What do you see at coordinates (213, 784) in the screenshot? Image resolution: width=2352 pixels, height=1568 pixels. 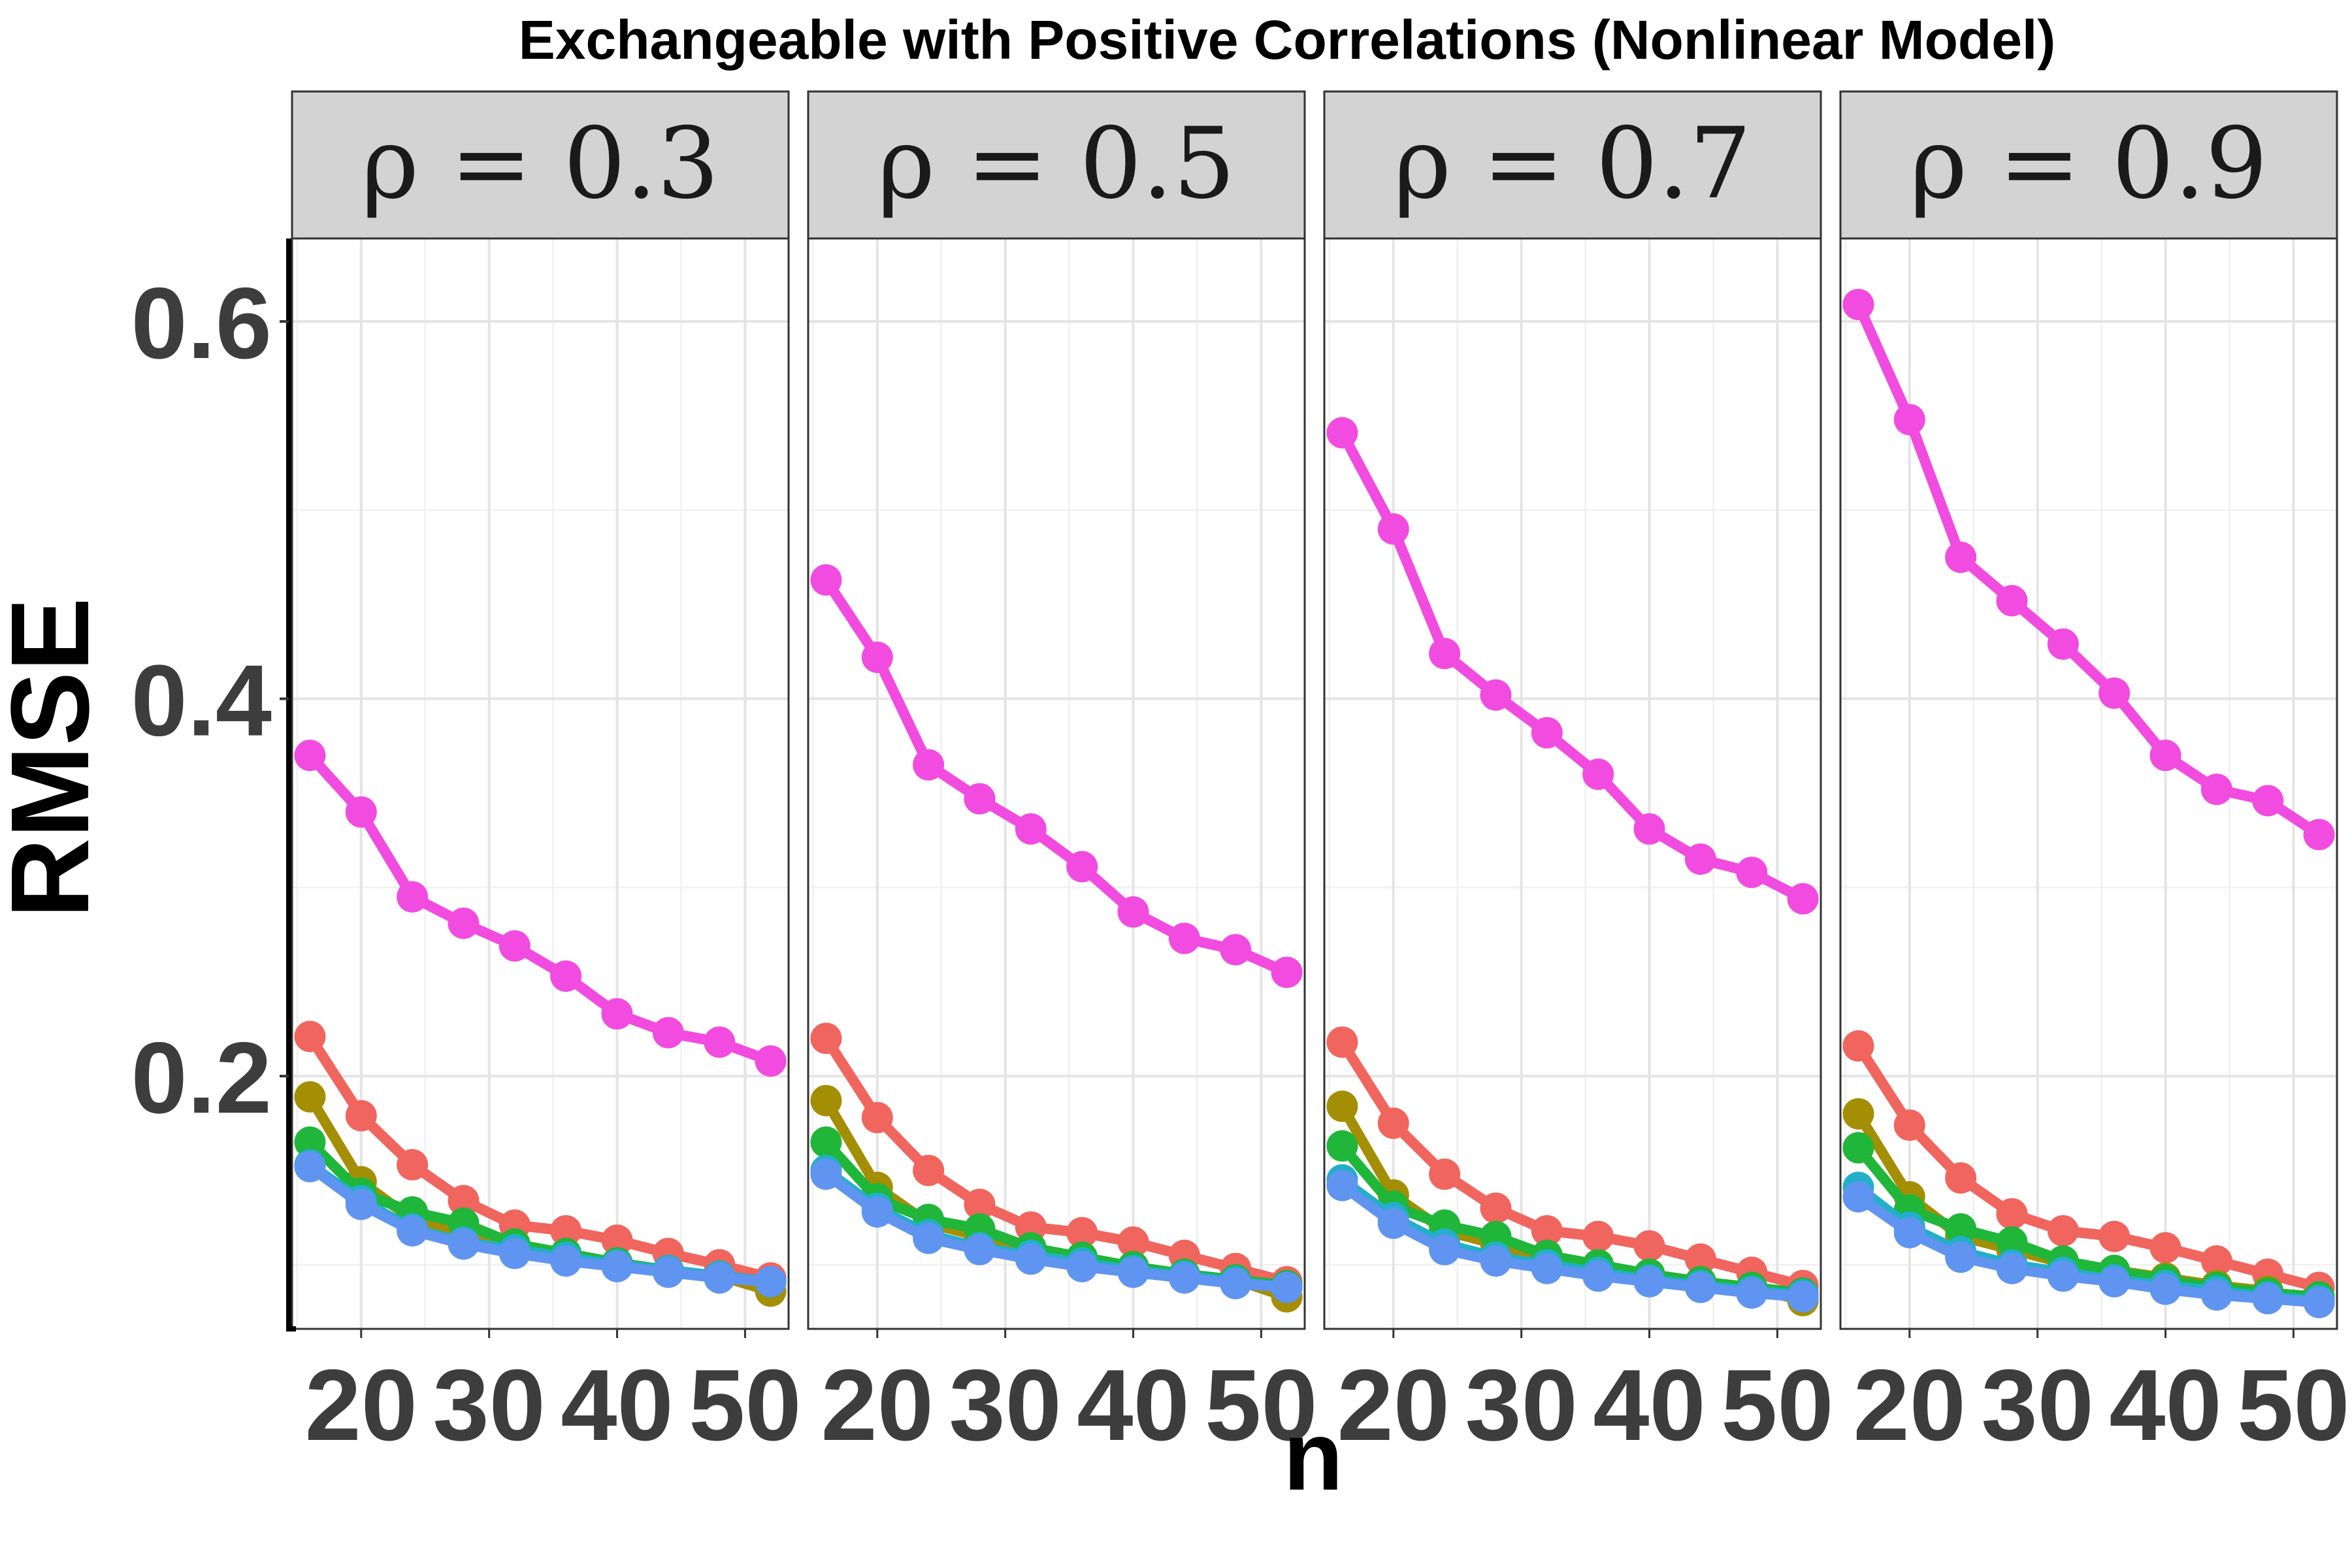 I see `y-axis: 0.2 0.4 0.6` at bounding box center [213, 784].